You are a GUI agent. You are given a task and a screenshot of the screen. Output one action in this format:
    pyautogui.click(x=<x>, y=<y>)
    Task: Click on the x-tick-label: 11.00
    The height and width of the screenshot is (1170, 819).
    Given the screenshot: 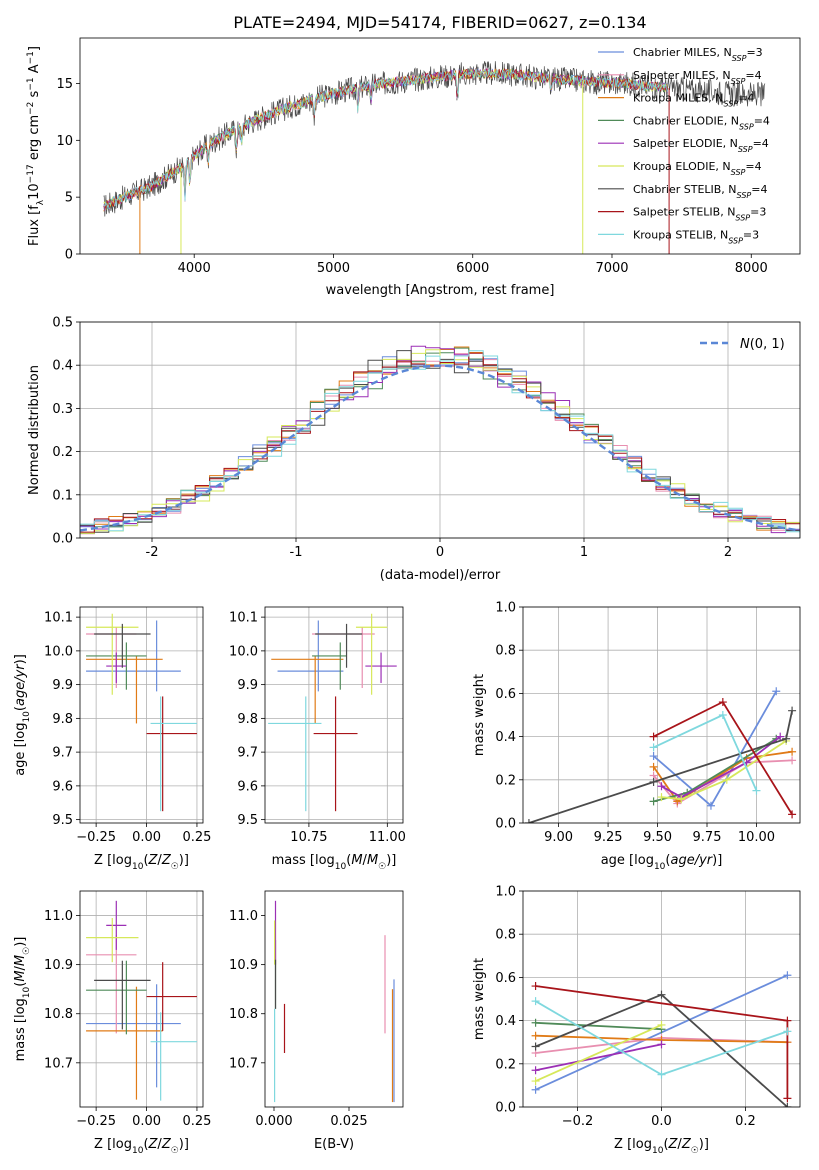 What is the action you would take?
    pyautogui.click(x=387, y=837)
    